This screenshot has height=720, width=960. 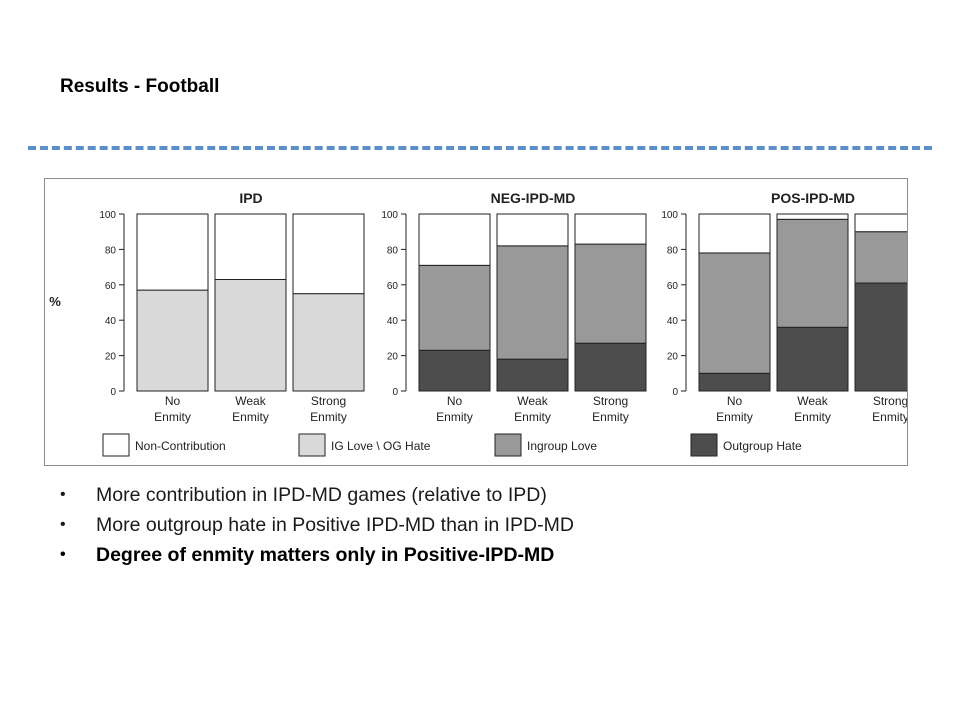 I want to click on slide-title: Results - Football, so click(x=140, y=86).